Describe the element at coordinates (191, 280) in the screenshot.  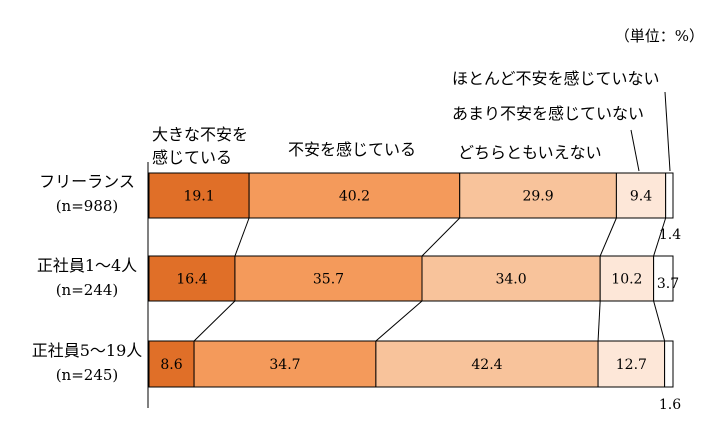
I see `data-label: 16.4` at that location.